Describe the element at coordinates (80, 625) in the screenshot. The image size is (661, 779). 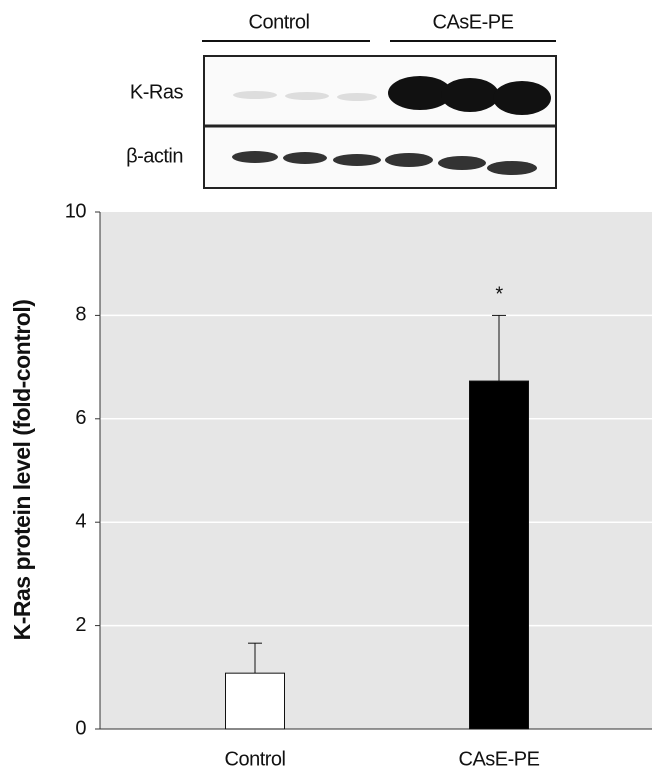
I see `y-tick-label: 2` at that location.